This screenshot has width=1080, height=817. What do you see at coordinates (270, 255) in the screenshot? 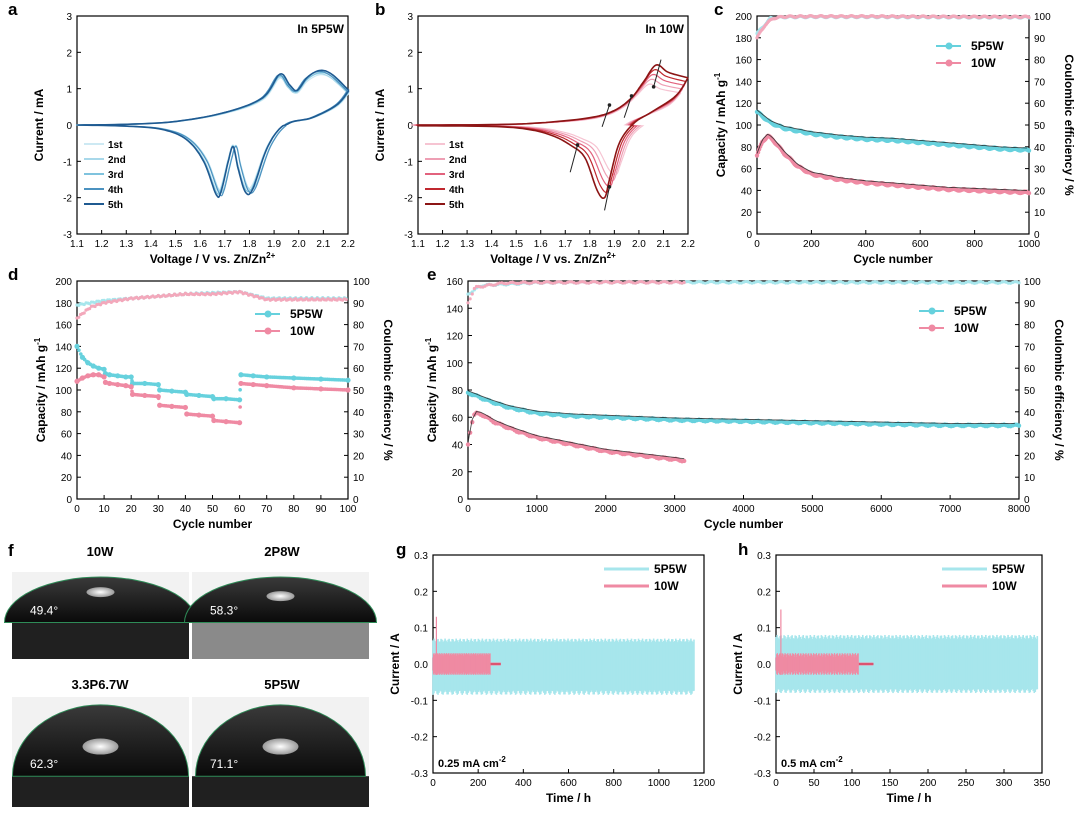
I see `x-axis-label-sup: 2+` at bounding box center [270, 255].